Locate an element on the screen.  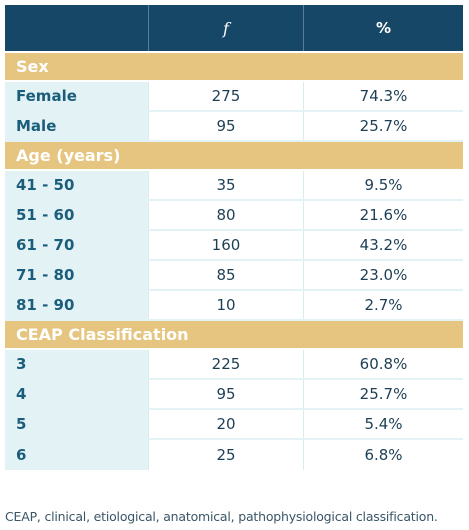
row-frequency: 80 is located at coordinates (225, 215).